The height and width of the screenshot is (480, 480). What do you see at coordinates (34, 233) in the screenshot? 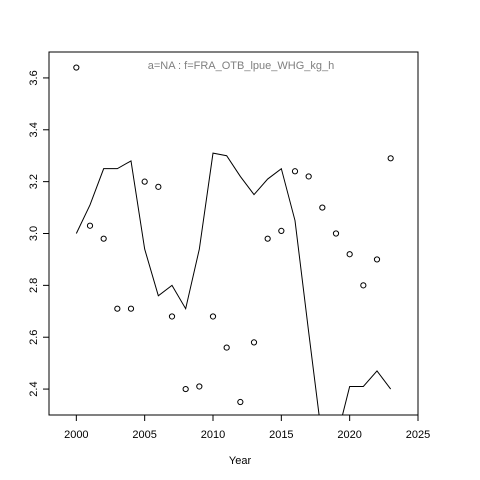
I see `y-tick-label: 3.0` at bounding box center [34, 233].